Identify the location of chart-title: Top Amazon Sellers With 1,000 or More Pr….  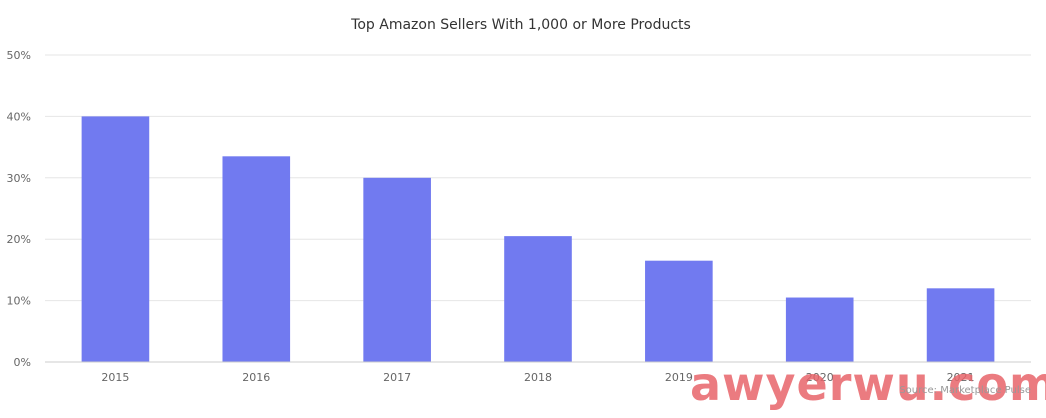
(520, 25).